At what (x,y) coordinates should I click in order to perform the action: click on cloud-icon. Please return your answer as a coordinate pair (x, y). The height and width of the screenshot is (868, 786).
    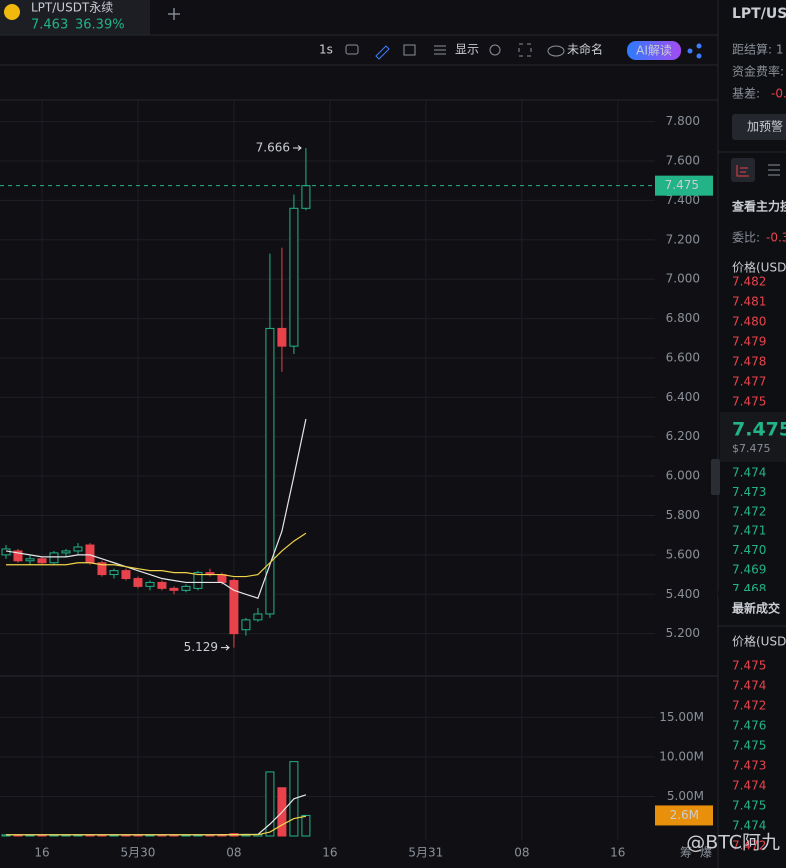
    Looking at the image, I should click on (556, 51).